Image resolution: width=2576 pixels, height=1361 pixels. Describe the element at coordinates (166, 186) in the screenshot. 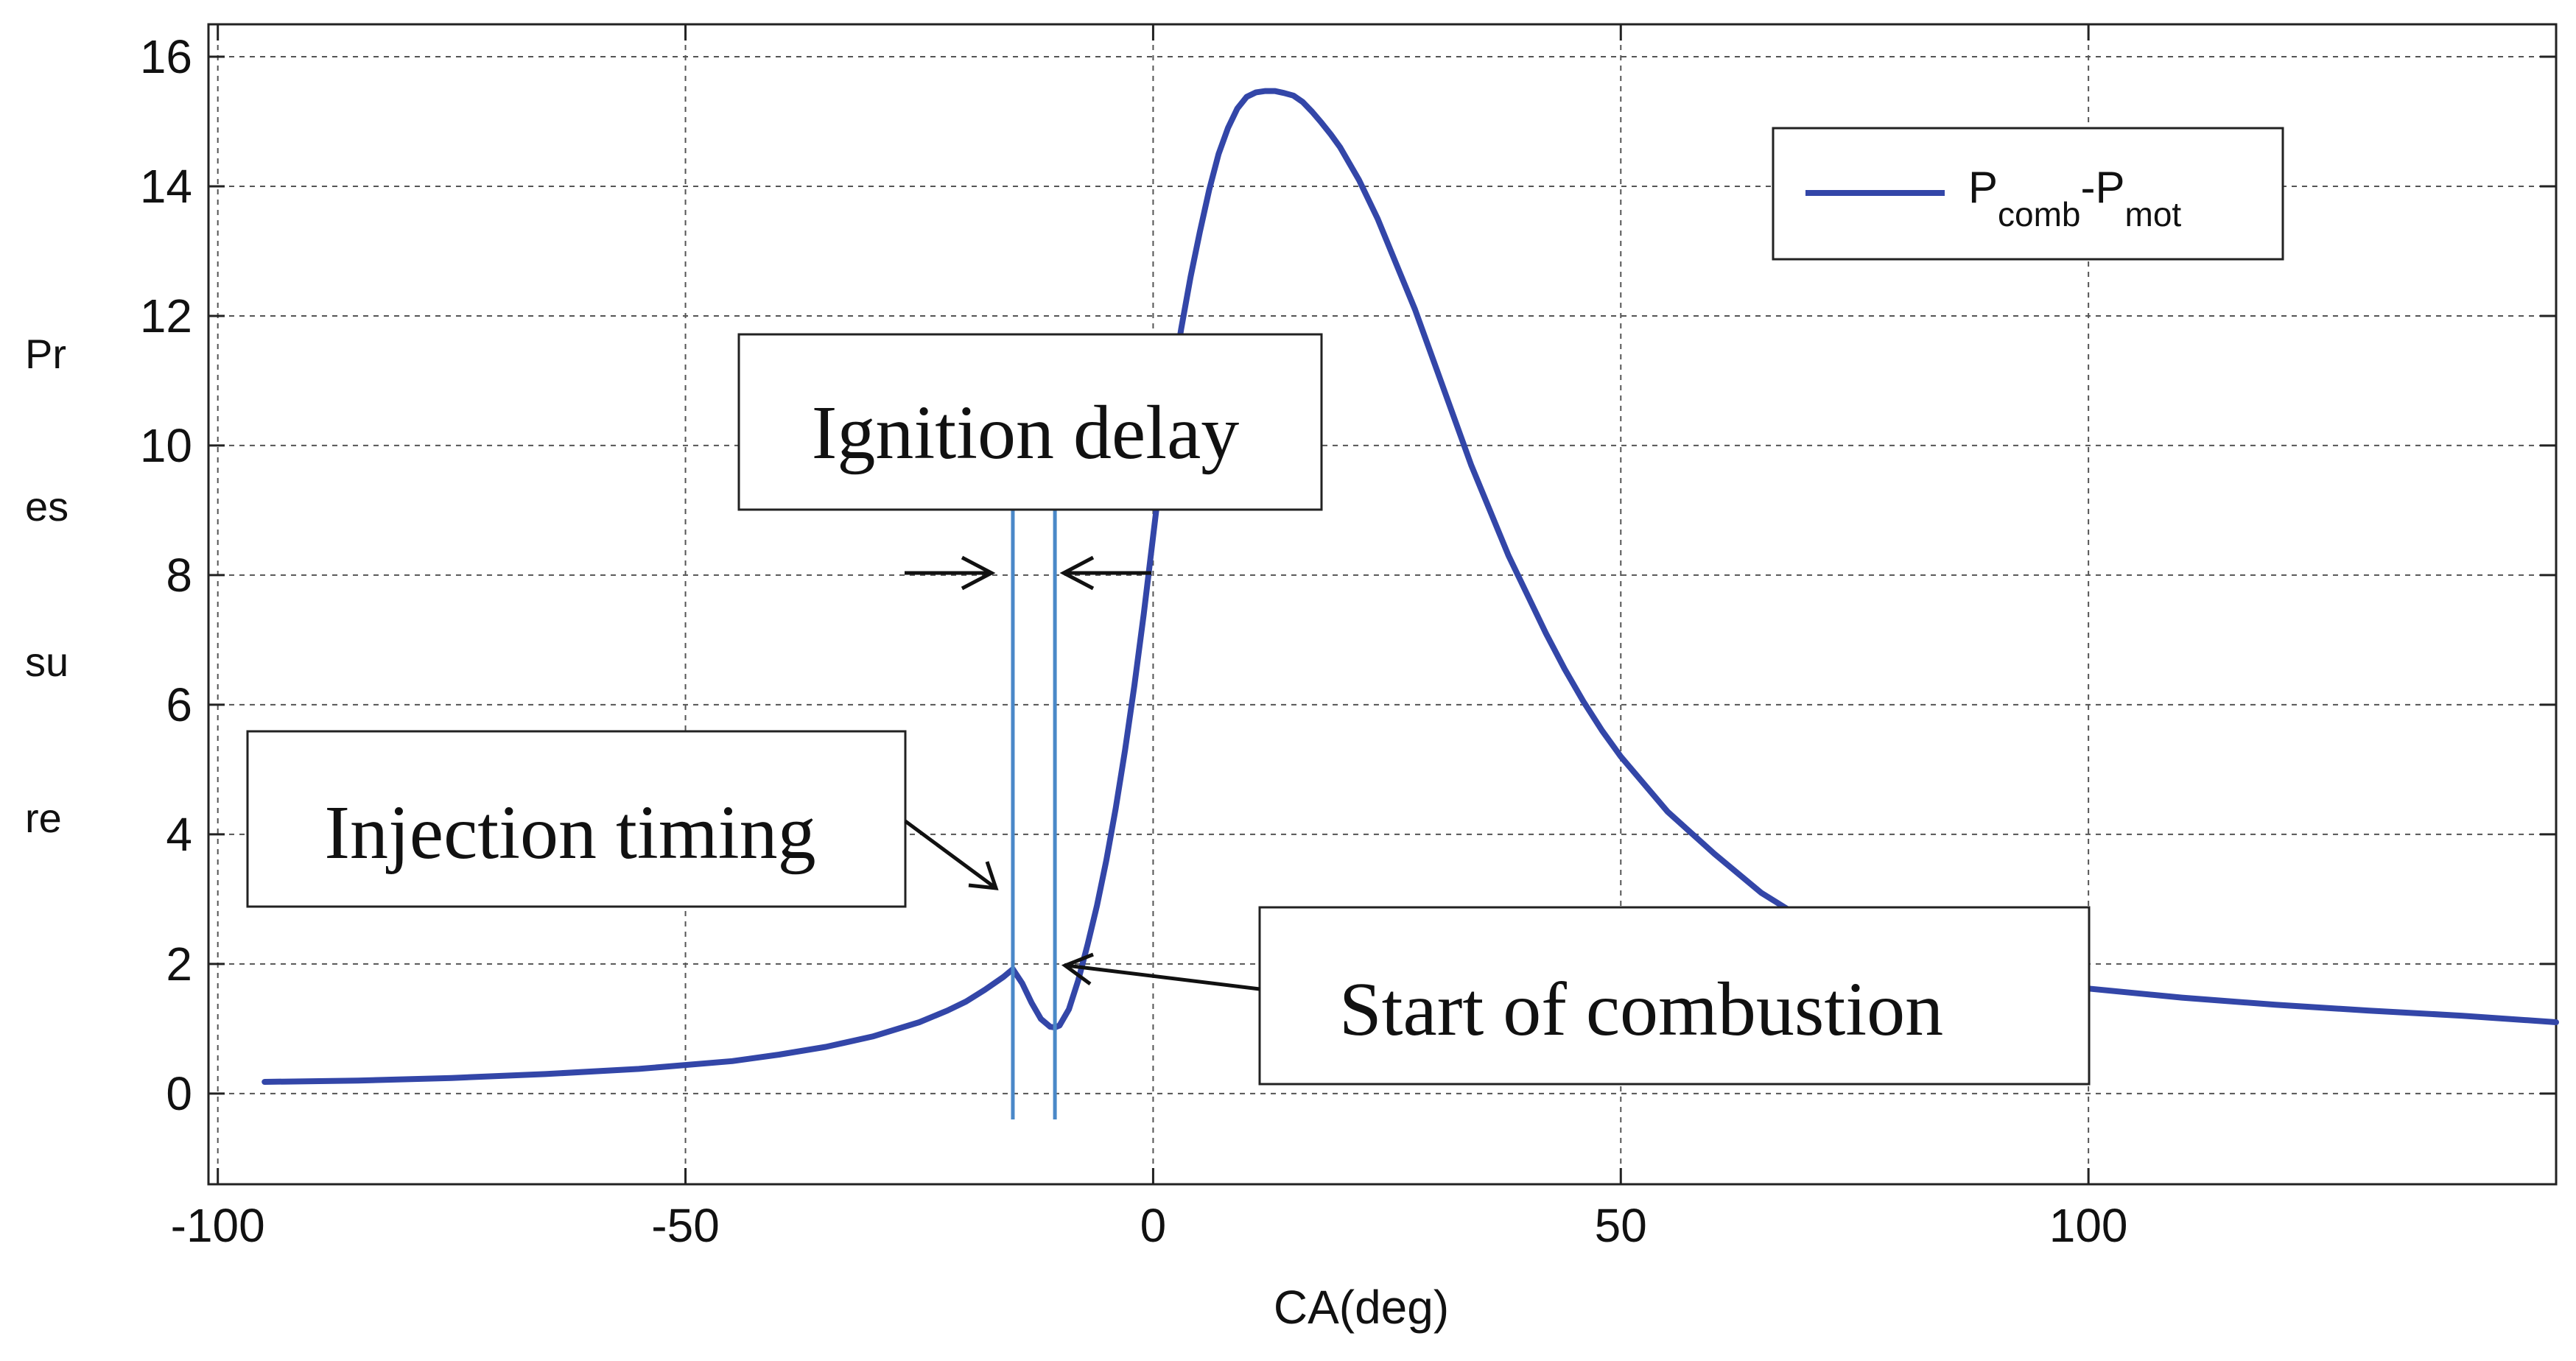

I see `y-tick-label: 14` at that location.